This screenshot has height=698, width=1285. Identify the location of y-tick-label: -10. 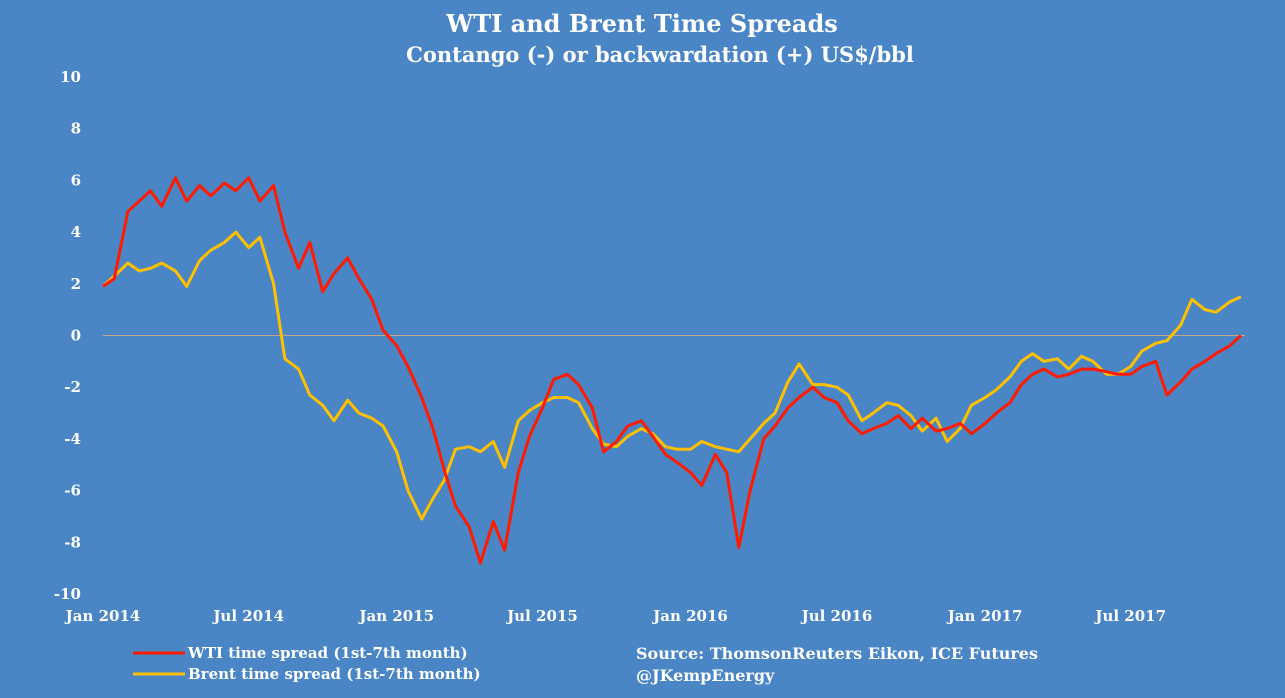
(67, 594).